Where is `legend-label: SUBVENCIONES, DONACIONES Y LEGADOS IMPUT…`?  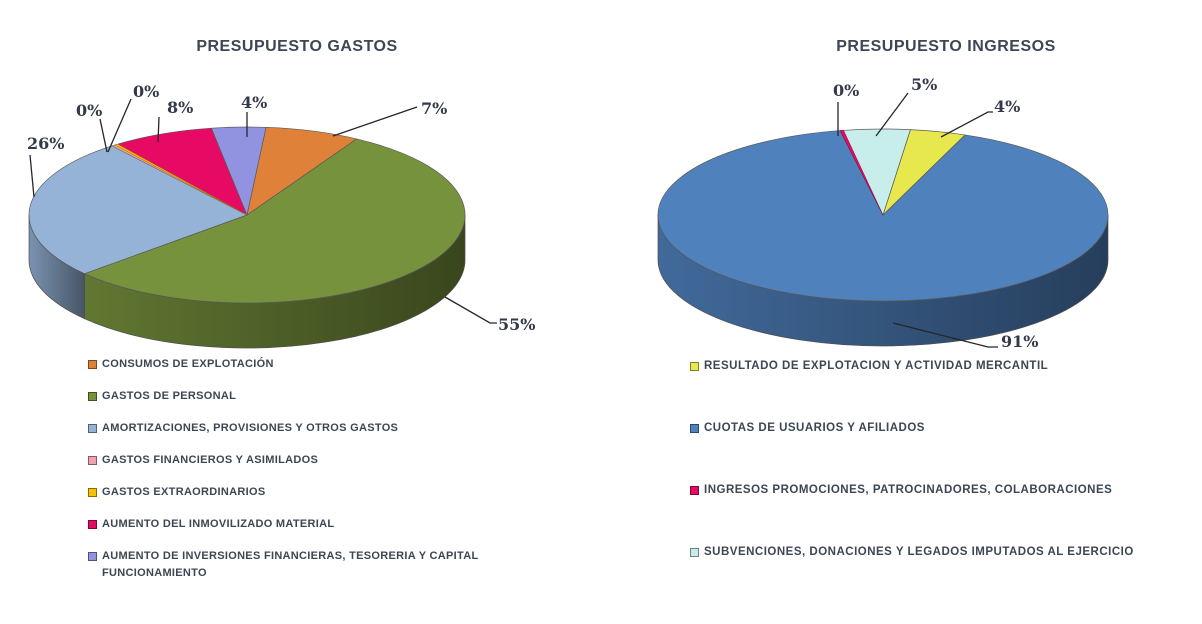 legend-label: SUBVENCIONES, DONACIONES Y LEGADOS IMPUT… is located at coordinates (919, 552).